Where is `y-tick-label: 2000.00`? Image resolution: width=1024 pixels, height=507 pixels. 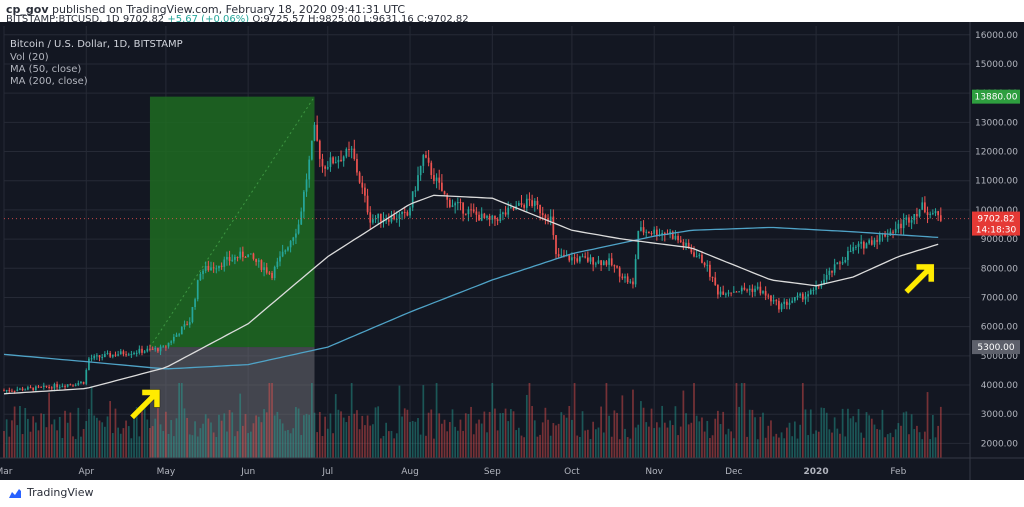 y-tick-label: 2000.00 is located at coordinates (999, 444).